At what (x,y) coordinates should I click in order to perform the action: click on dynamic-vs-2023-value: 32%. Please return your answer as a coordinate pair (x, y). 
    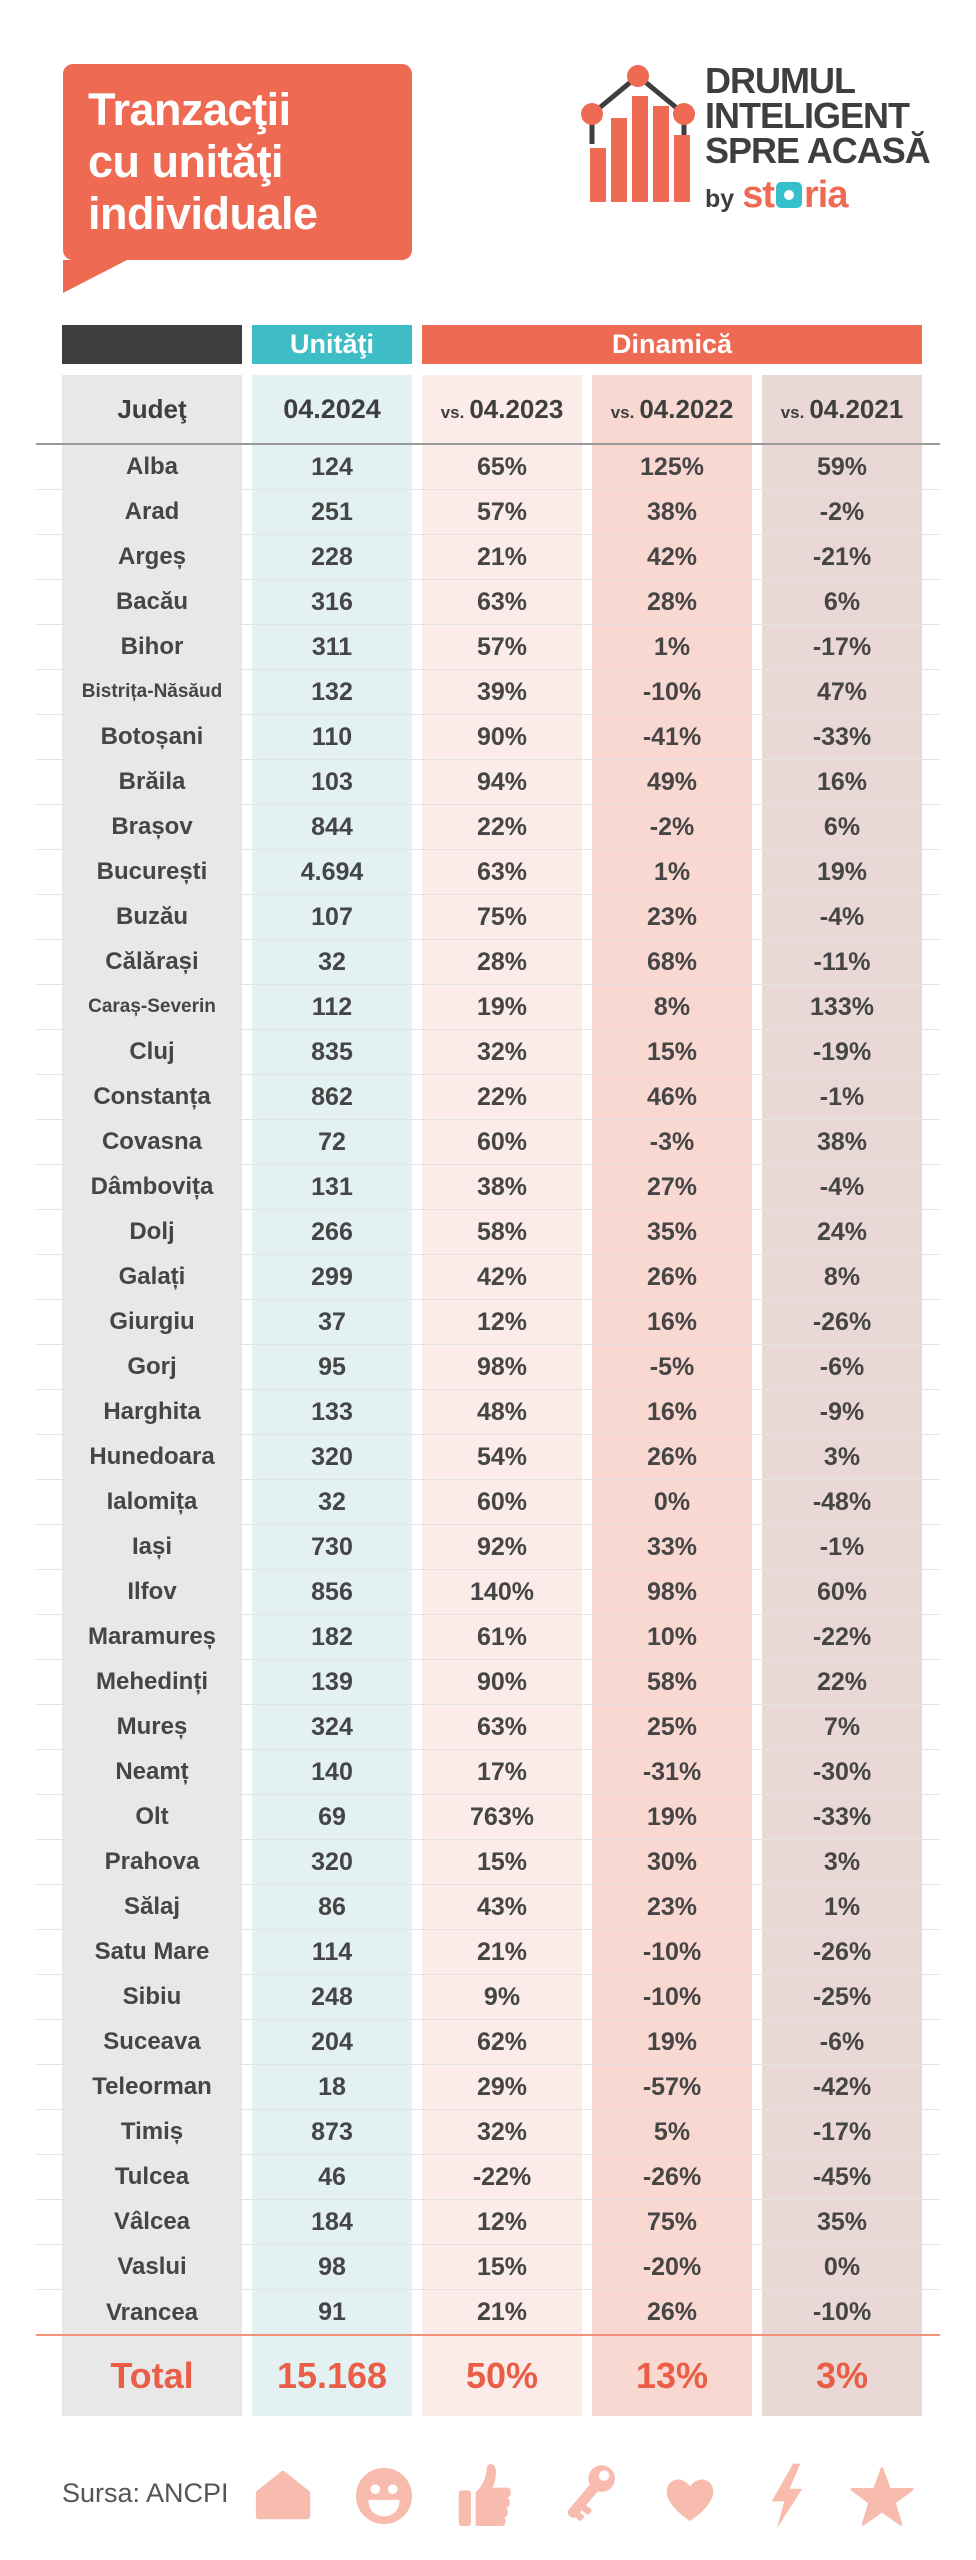
    Looking at the image, I should click on (502, 2131).